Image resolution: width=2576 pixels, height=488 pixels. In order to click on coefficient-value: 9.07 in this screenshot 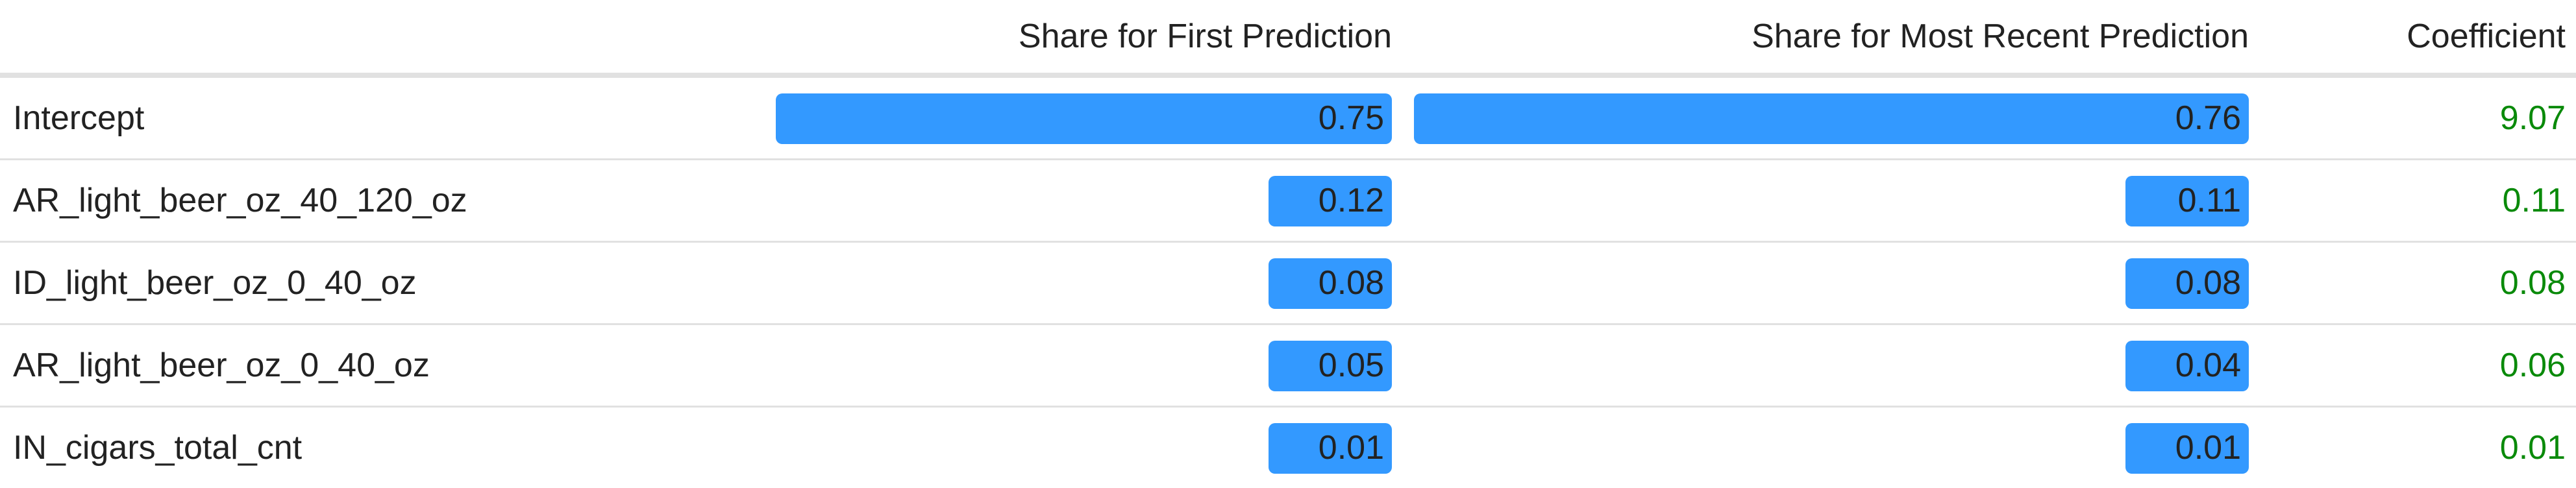, I will do `click(2416, 117)`.